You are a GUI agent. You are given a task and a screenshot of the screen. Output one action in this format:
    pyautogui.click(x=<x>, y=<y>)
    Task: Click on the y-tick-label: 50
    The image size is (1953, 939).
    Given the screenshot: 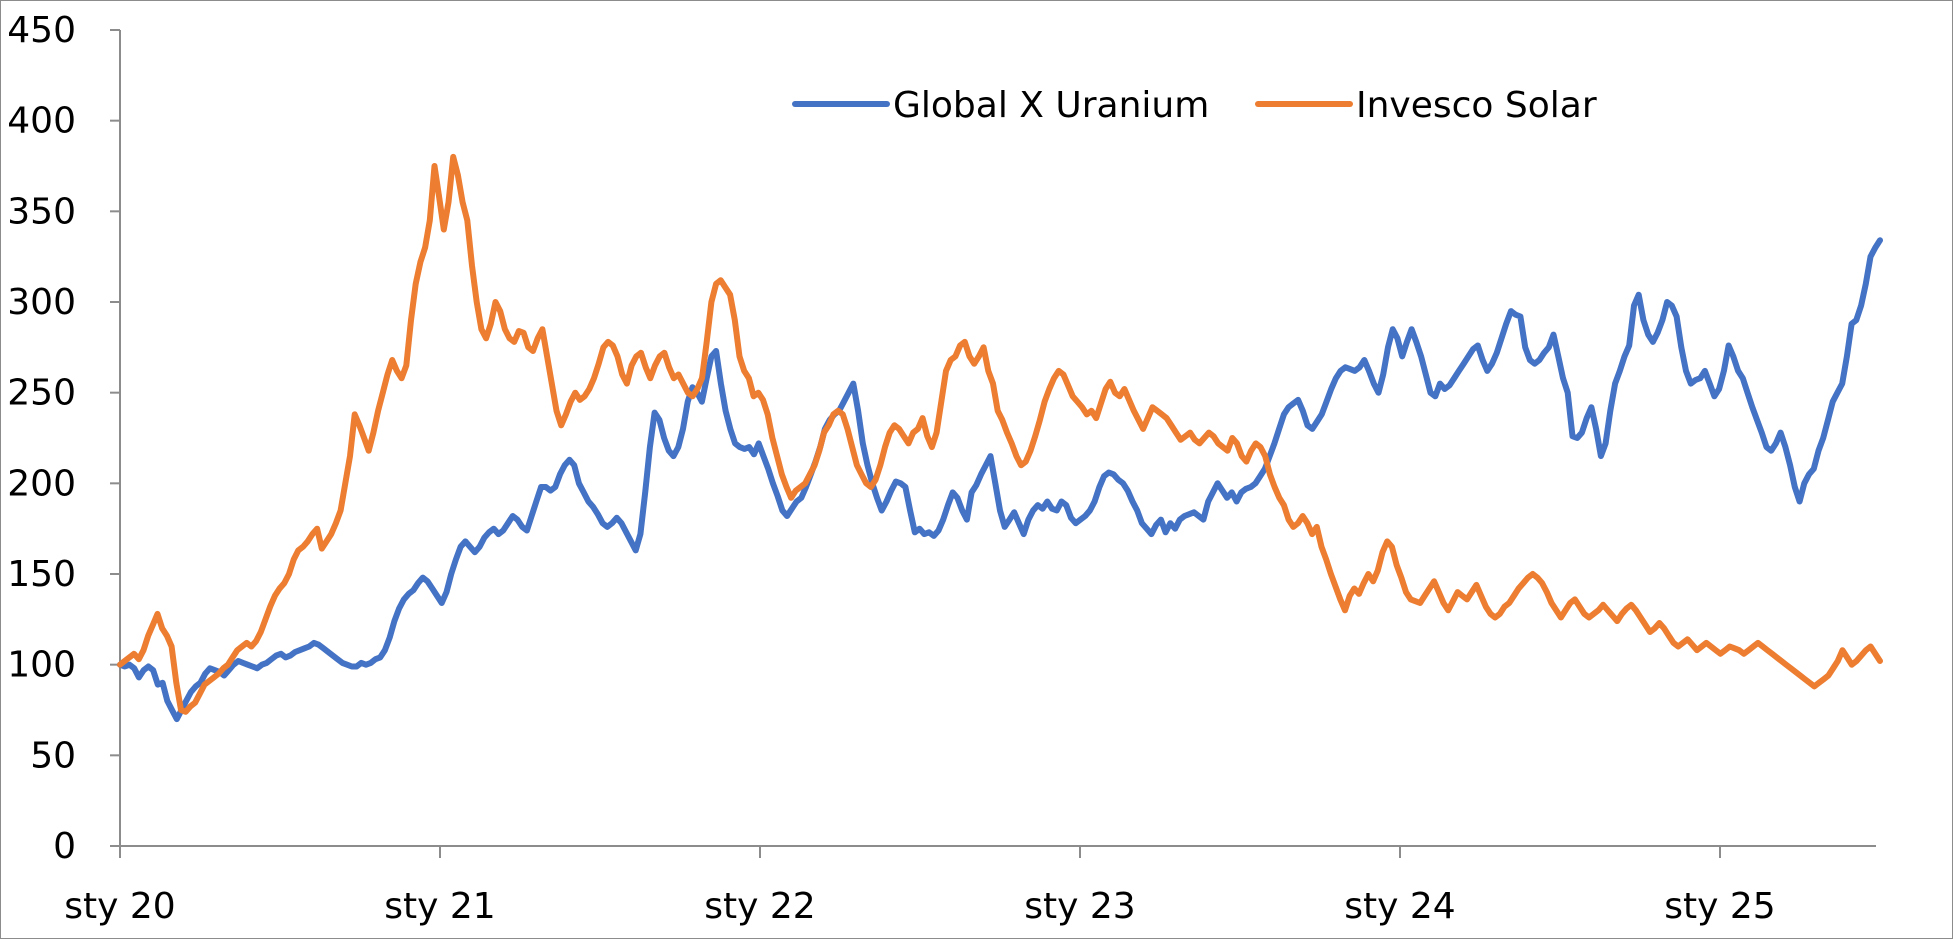 What is the action you would take?
    pyautogui.click(x=53, y=755)
    